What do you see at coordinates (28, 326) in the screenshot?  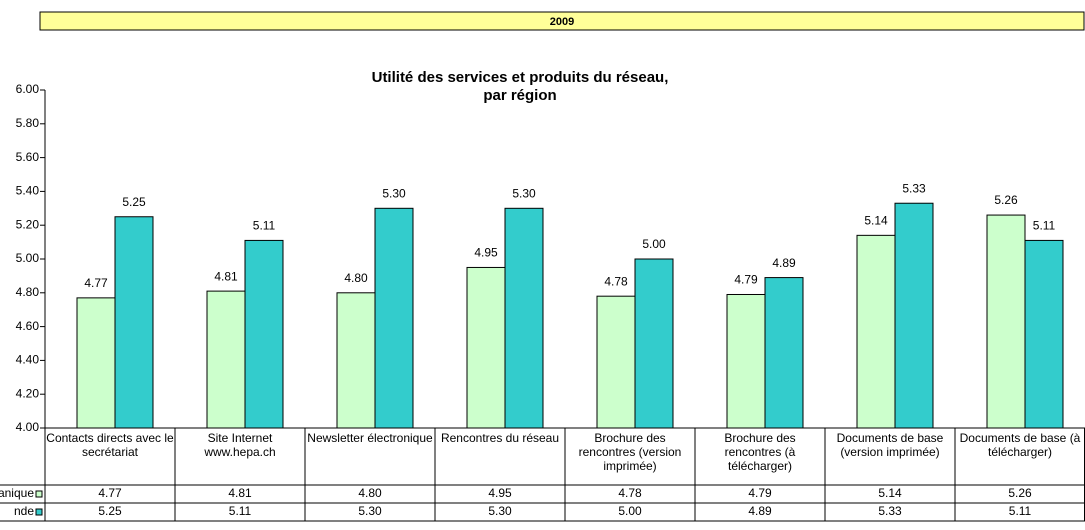 I see `y-tick-label: 4.60` at bounding box center [28, 326].